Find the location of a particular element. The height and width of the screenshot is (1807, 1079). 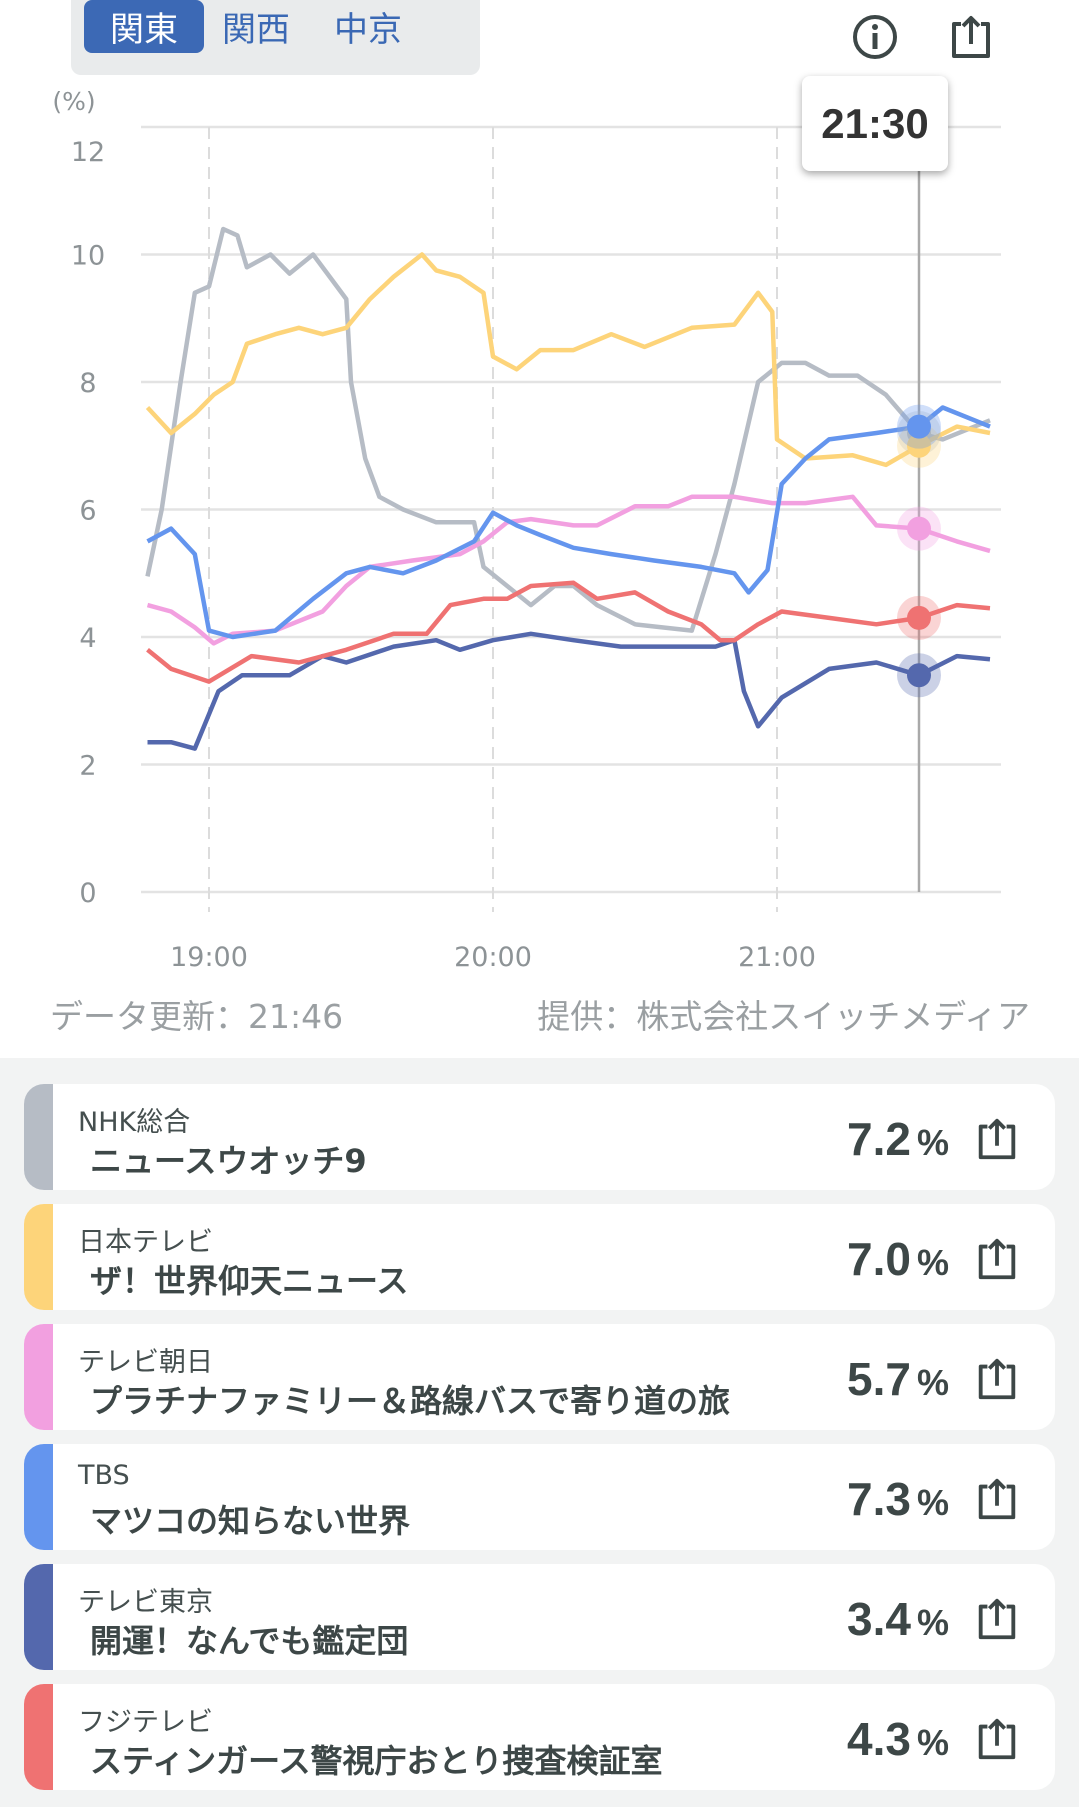

station-name: テレビ東京 is located at coordinates (145, 1602).